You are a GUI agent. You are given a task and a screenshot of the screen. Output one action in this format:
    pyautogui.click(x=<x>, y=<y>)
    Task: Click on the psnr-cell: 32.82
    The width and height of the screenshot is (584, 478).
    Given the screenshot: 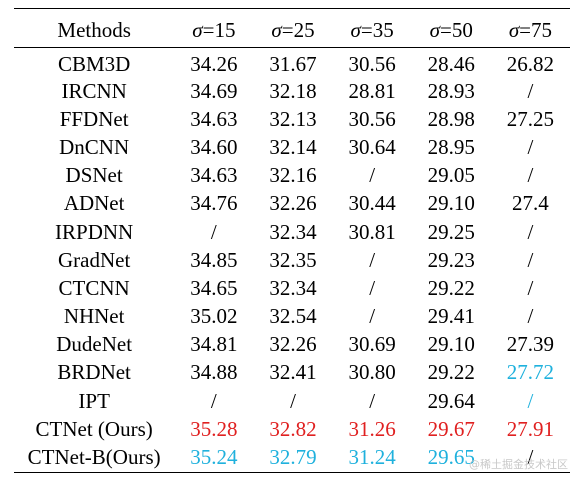 What is the action you would take?
    pyautogui.click(x=293, y=428)
    